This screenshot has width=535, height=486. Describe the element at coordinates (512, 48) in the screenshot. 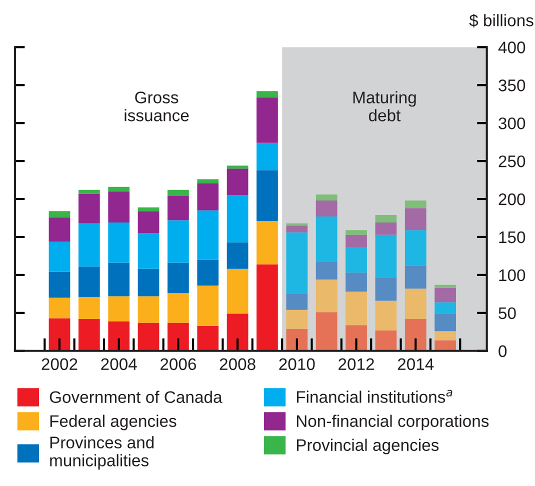

I see `y-tick-label: 400` at that location.